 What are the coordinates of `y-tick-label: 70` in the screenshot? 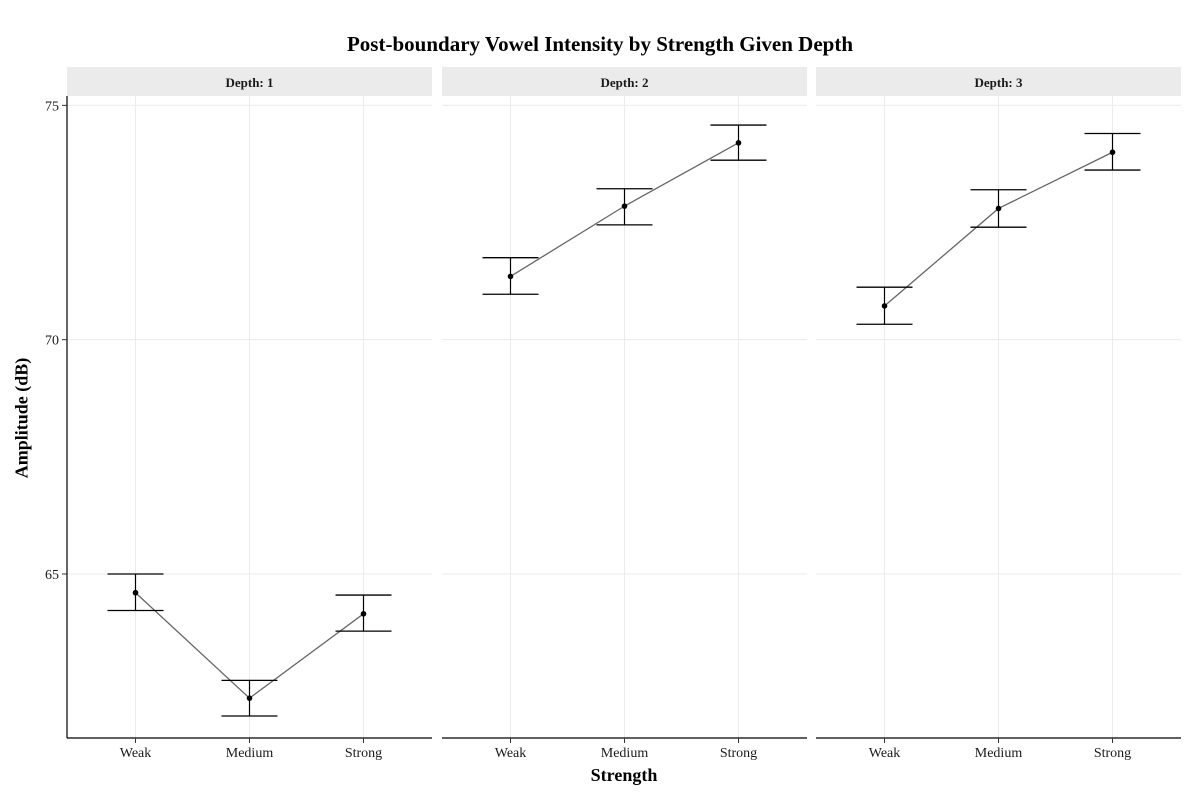 It's located at (52, 341).